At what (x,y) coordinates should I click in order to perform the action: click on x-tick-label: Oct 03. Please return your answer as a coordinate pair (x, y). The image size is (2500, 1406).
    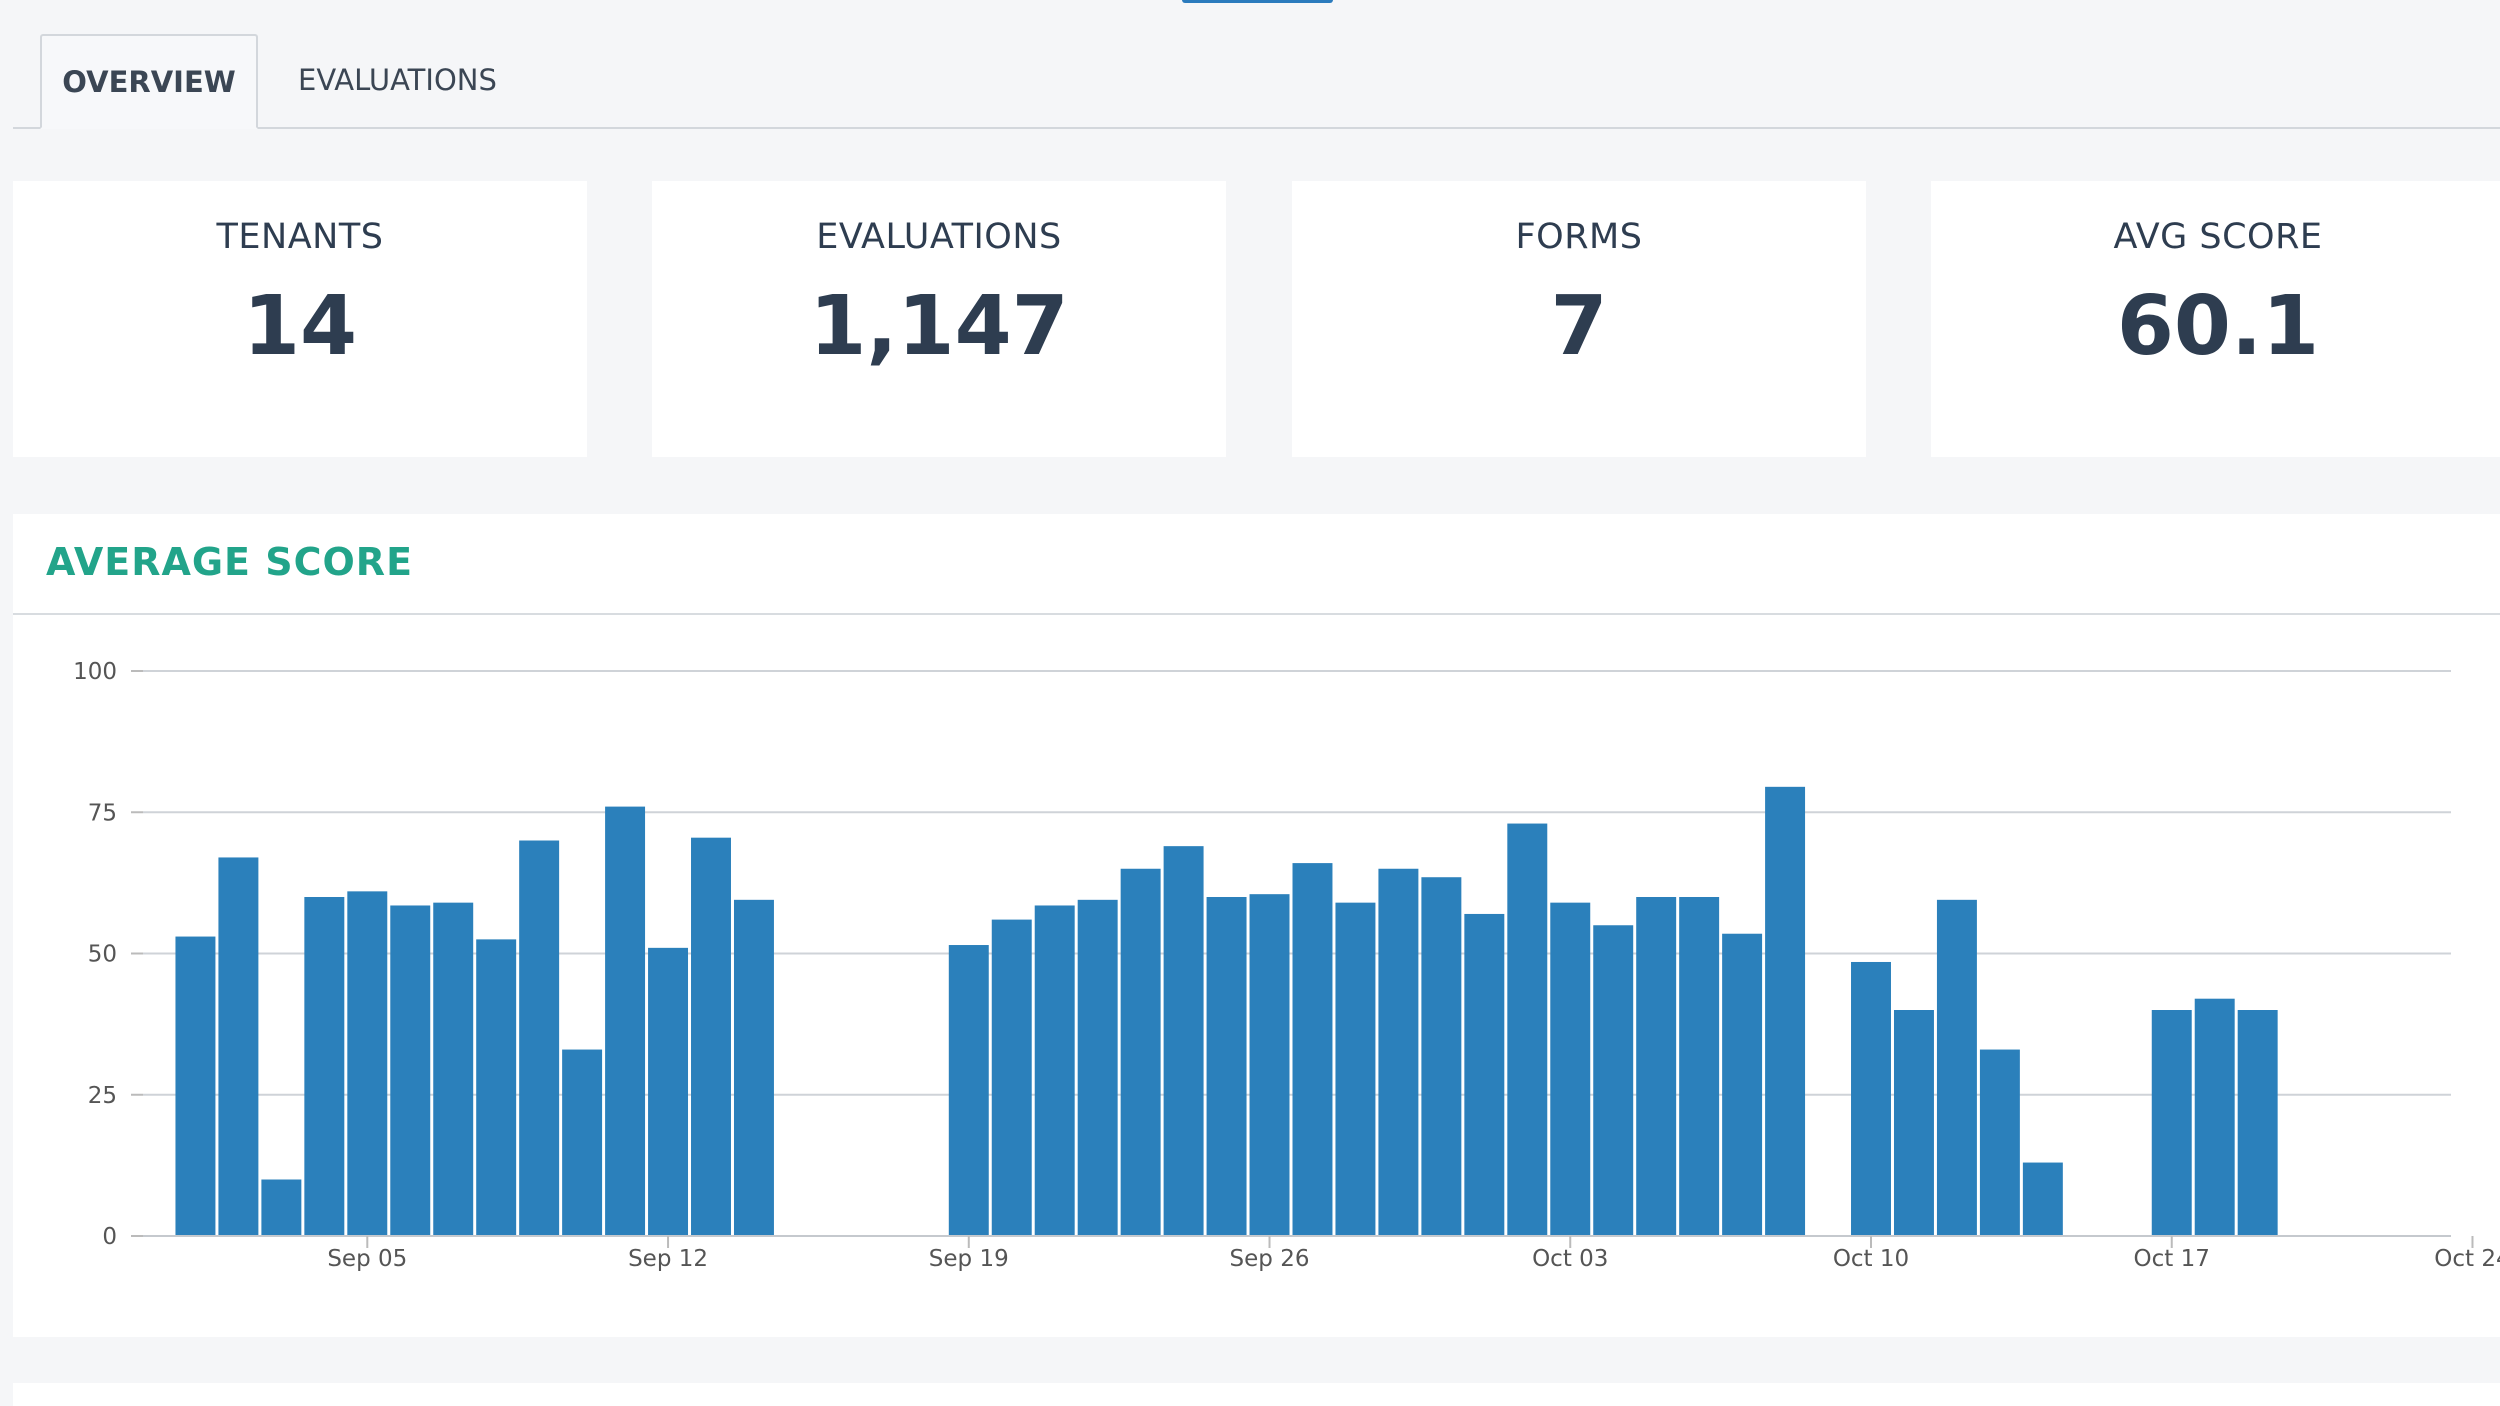
    Looking at the image, I should click on (1570, 1259).